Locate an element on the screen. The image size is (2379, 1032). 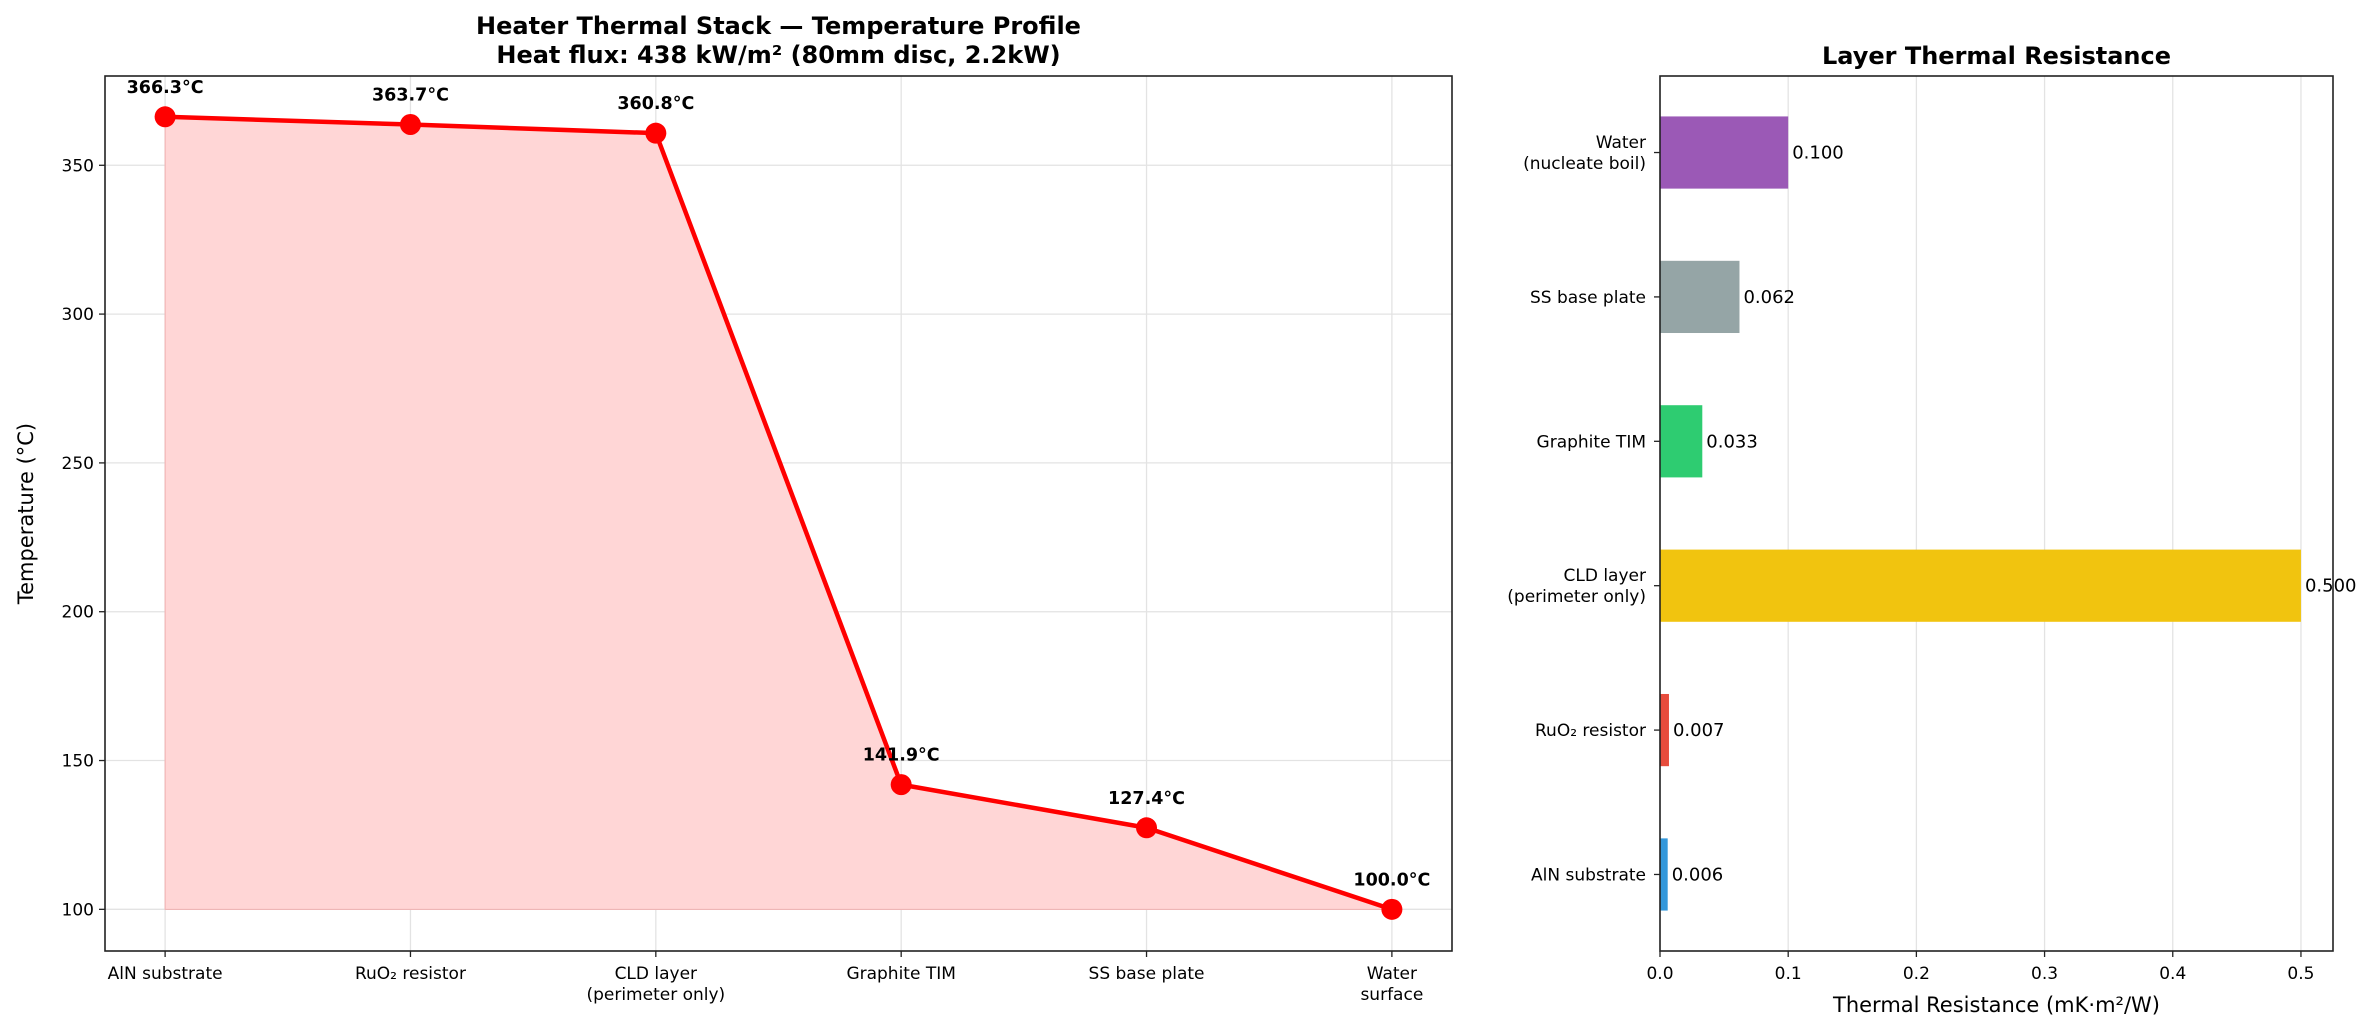
y-tick-label: AlN substrate is located at coordinates (1588, 875).